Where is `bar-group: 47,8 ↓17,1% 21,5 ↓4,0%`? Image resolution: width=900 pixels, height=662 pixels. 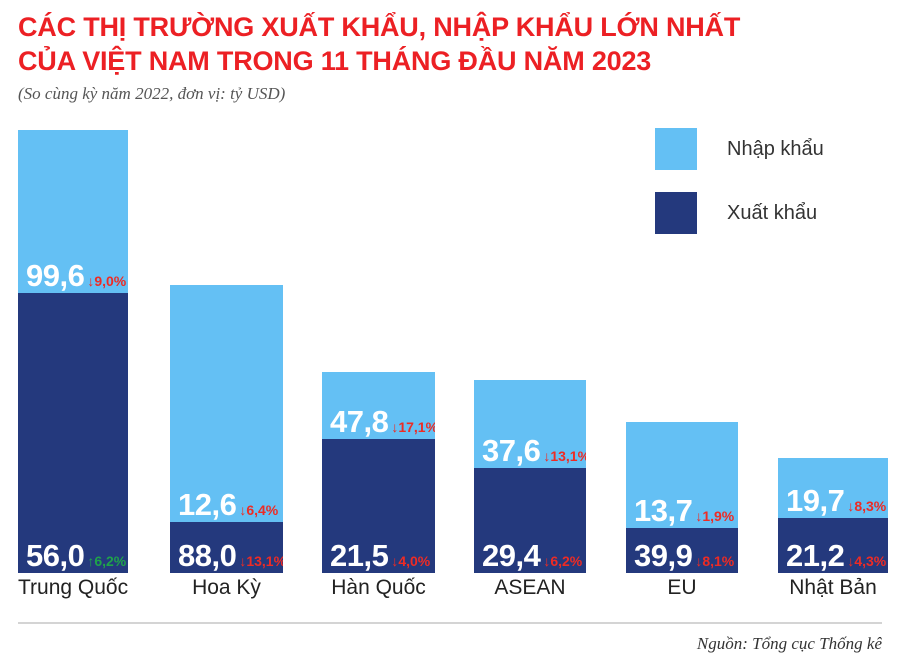
bar-group: 47,8 ↓17,1% 21,5 ↓4,0% is located at coordinates (378, 472).